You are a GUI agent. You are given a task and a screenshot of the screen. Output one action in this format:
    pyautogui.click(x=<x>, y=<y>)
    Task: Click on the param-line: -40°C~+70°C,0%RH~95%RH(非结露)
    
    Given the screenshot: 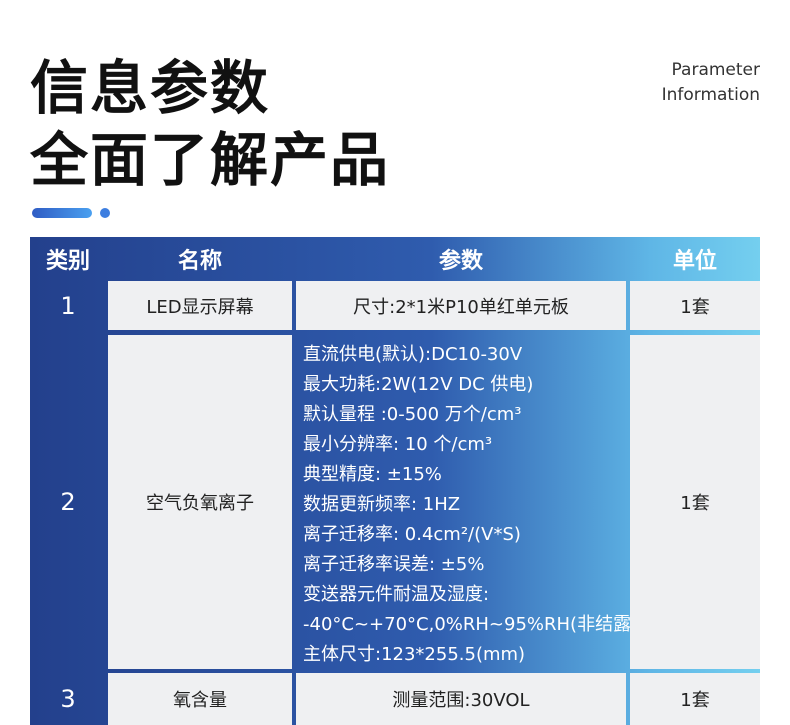 What is the action you would take?
    pyautogui.click(x=471, y=624)
    